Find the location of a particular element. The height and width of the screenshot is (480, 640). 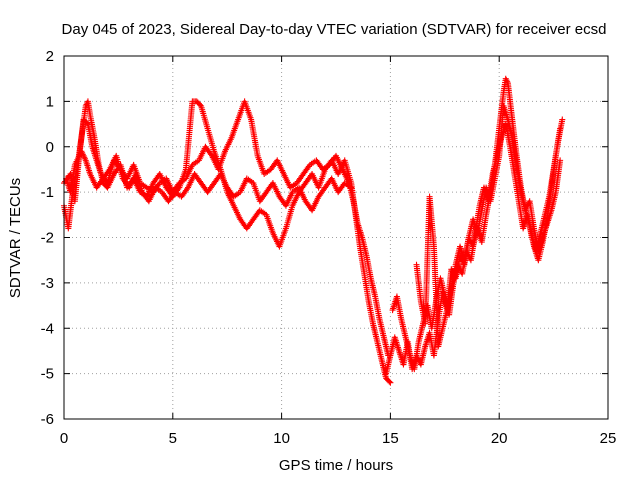

x-axis-label: GPS time / hours is located at coordinates (336, 465).